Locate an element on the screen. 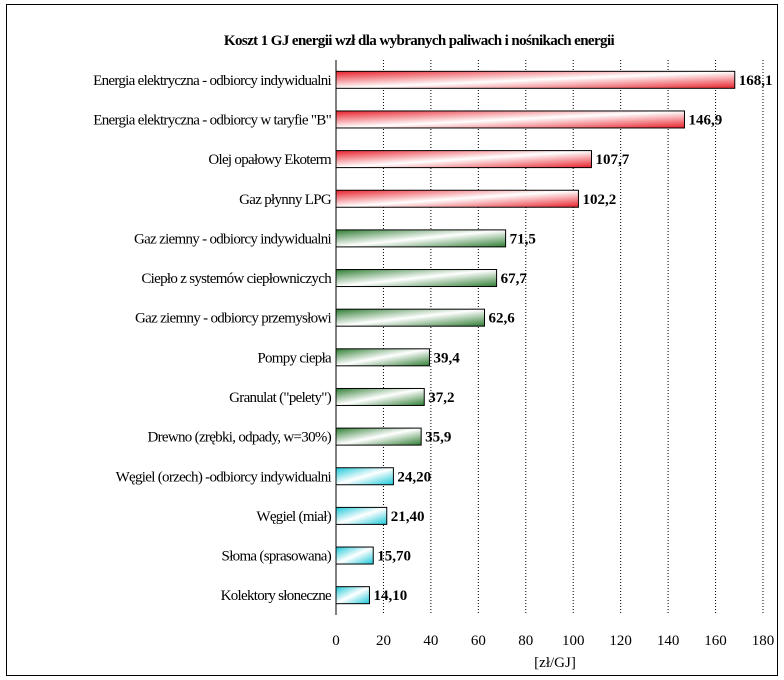 The height and width of the screenshot is (680, 784). x-axis-label: [zł/GJ] is located at coordinates (555, 663).